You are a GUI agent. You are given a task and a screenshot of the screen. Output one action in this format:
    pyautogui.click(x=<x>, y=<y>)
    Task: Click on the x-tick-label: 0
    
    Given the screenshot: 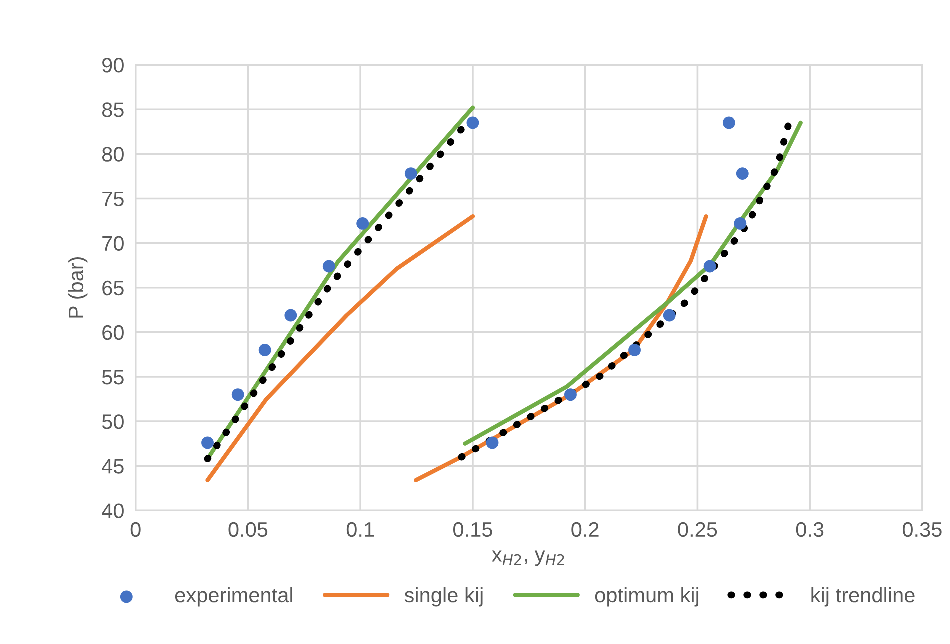 What is the action you would take?
    pyautogui.click(x=135, y=530)
    